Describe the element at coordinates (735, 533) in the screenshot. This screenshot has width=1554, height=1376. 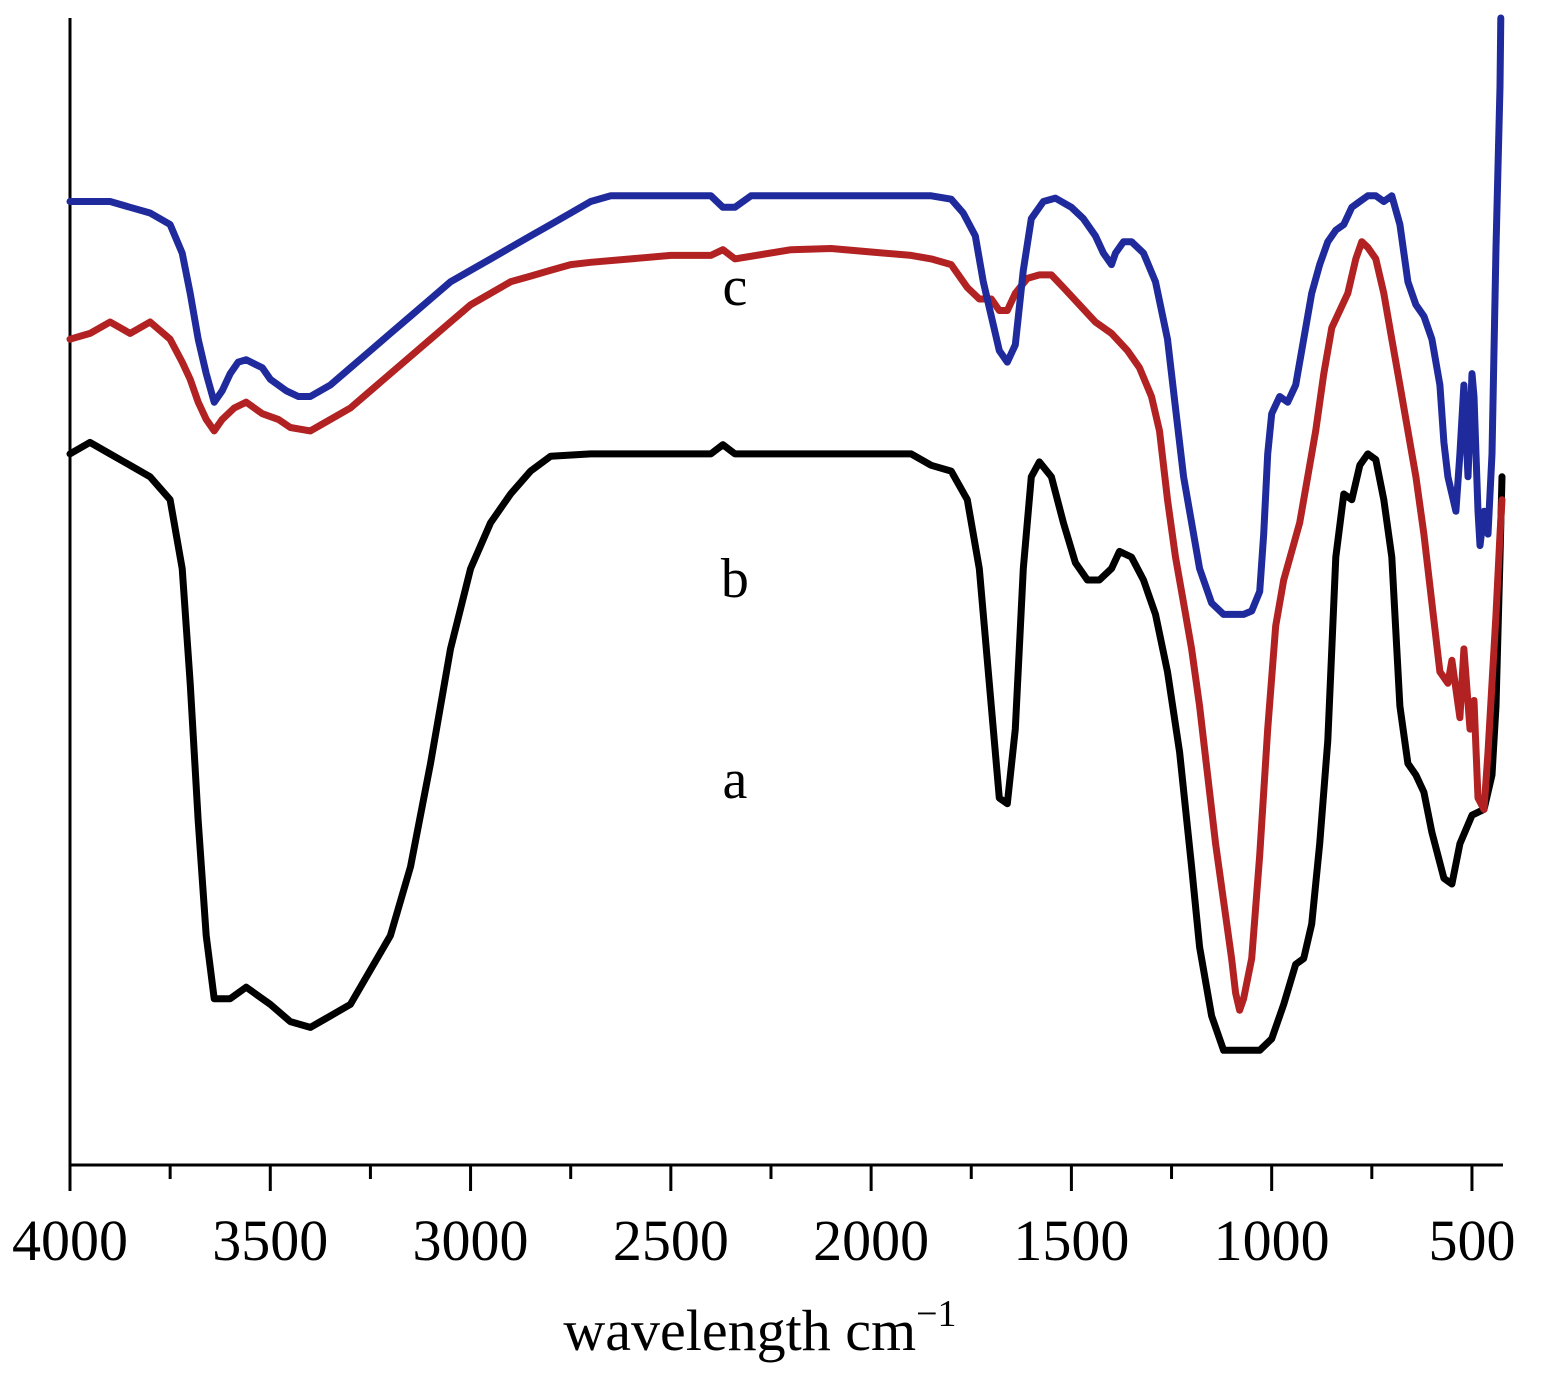
I see `labels-layer: c b a` at that location.